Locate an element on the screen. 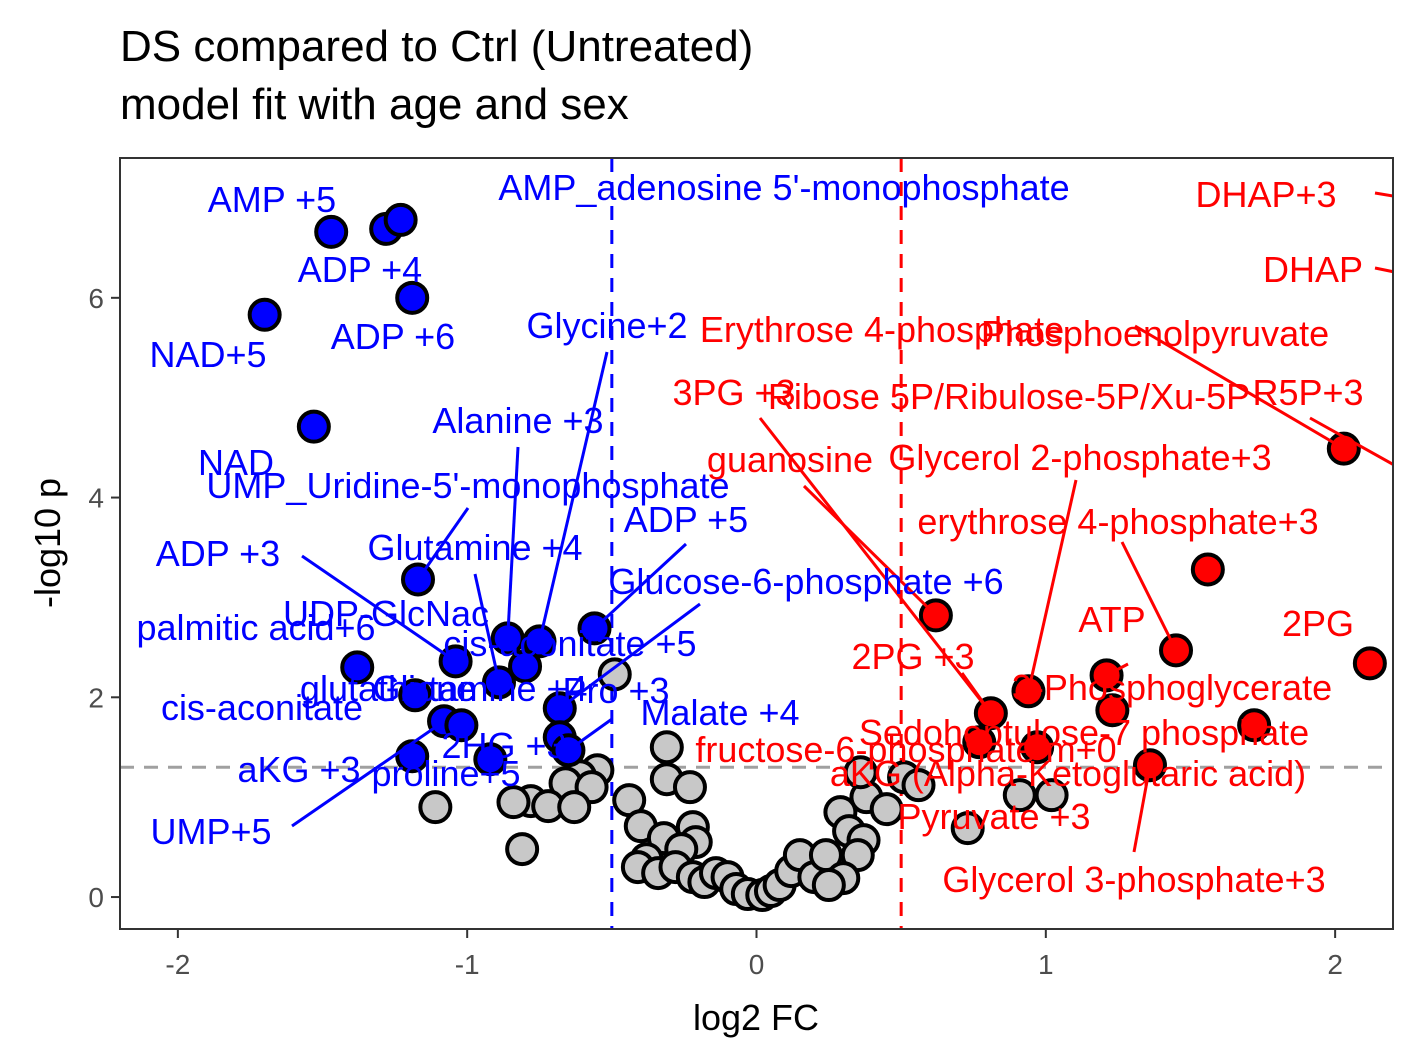  point-label: NAD+5 is located at coordinates (207, 354).